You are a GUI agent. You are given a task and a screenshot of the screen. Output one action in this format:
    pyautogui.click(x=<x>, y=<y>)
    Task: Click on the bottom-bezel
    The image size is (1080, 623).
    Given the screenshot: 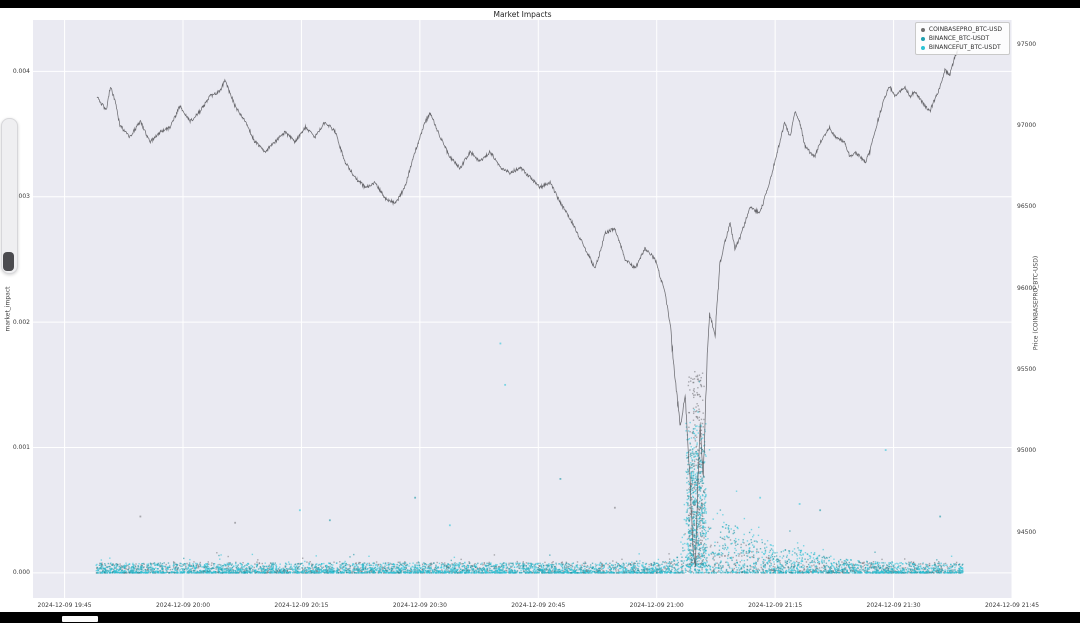 What is the action you would take?
    pyautogui.click(x=540, y=617)
    